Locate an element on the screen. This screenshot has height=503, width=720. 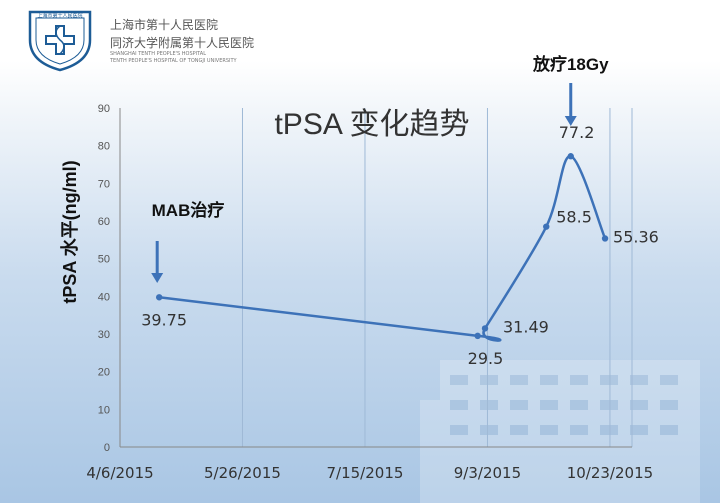
hospital-affiliation-cn: 同济大学附属第十人民医院 is located at coordinates (182, 43).